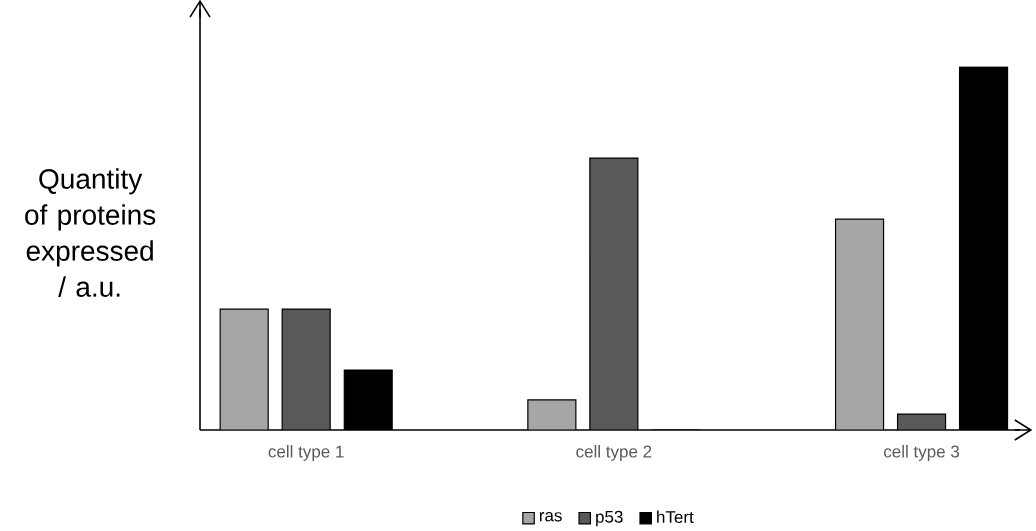  Describe the element at coordinates (922, 453) in the screenshot. I see `x-tick-label: cell type 3` at that location.